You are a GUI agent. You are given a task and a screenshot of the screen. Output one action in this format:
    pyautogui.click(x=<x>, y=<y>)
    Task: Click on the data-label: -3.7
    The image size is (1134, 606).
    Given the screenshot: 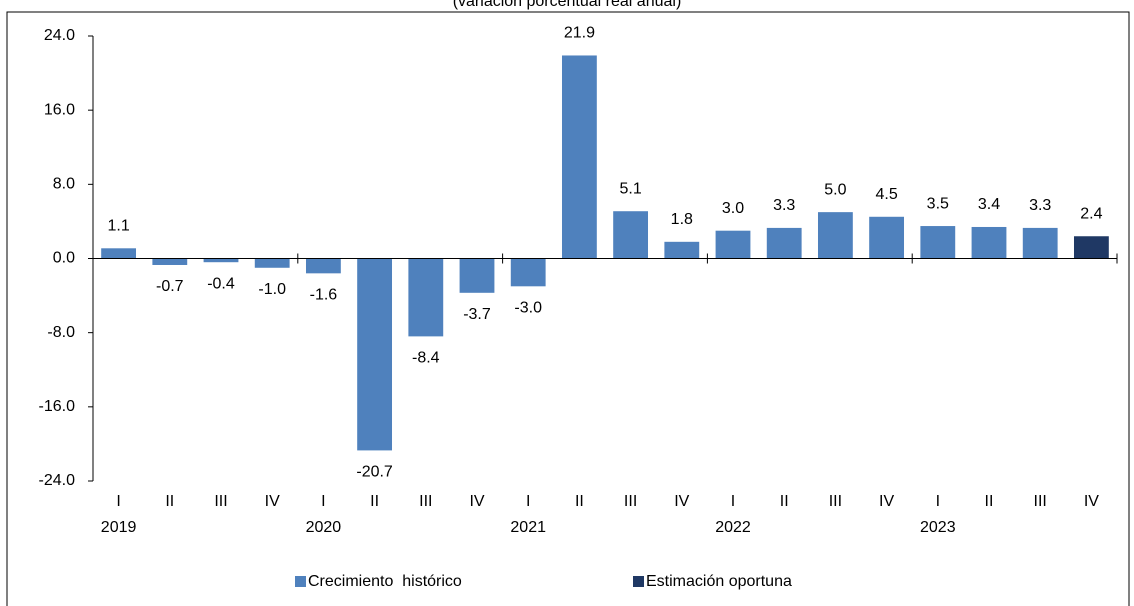 What is the action you would take?
    pyautogui.click(x=477, y=314)
    